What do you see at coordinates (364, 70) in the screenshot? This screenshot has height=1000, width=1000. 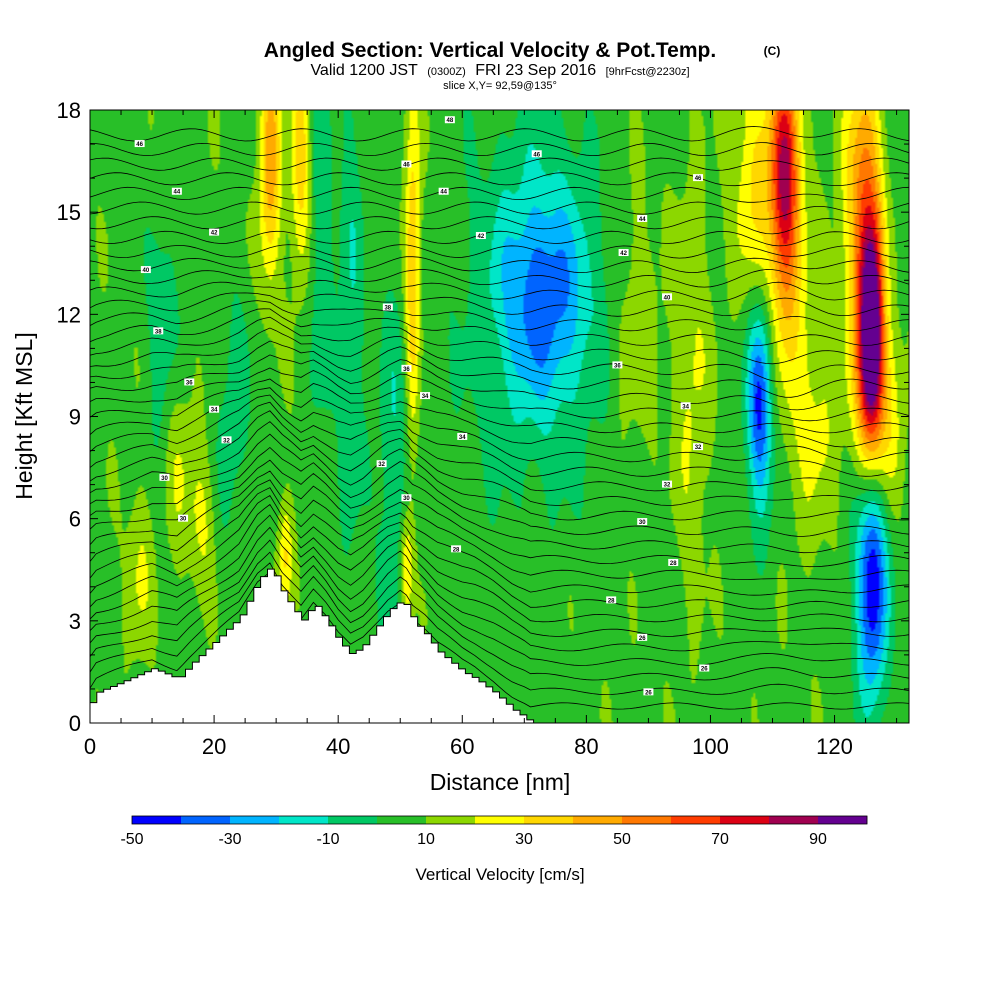 I see `subtitle-valid: Valid 1200 JST` at bounding box center [364, 70].